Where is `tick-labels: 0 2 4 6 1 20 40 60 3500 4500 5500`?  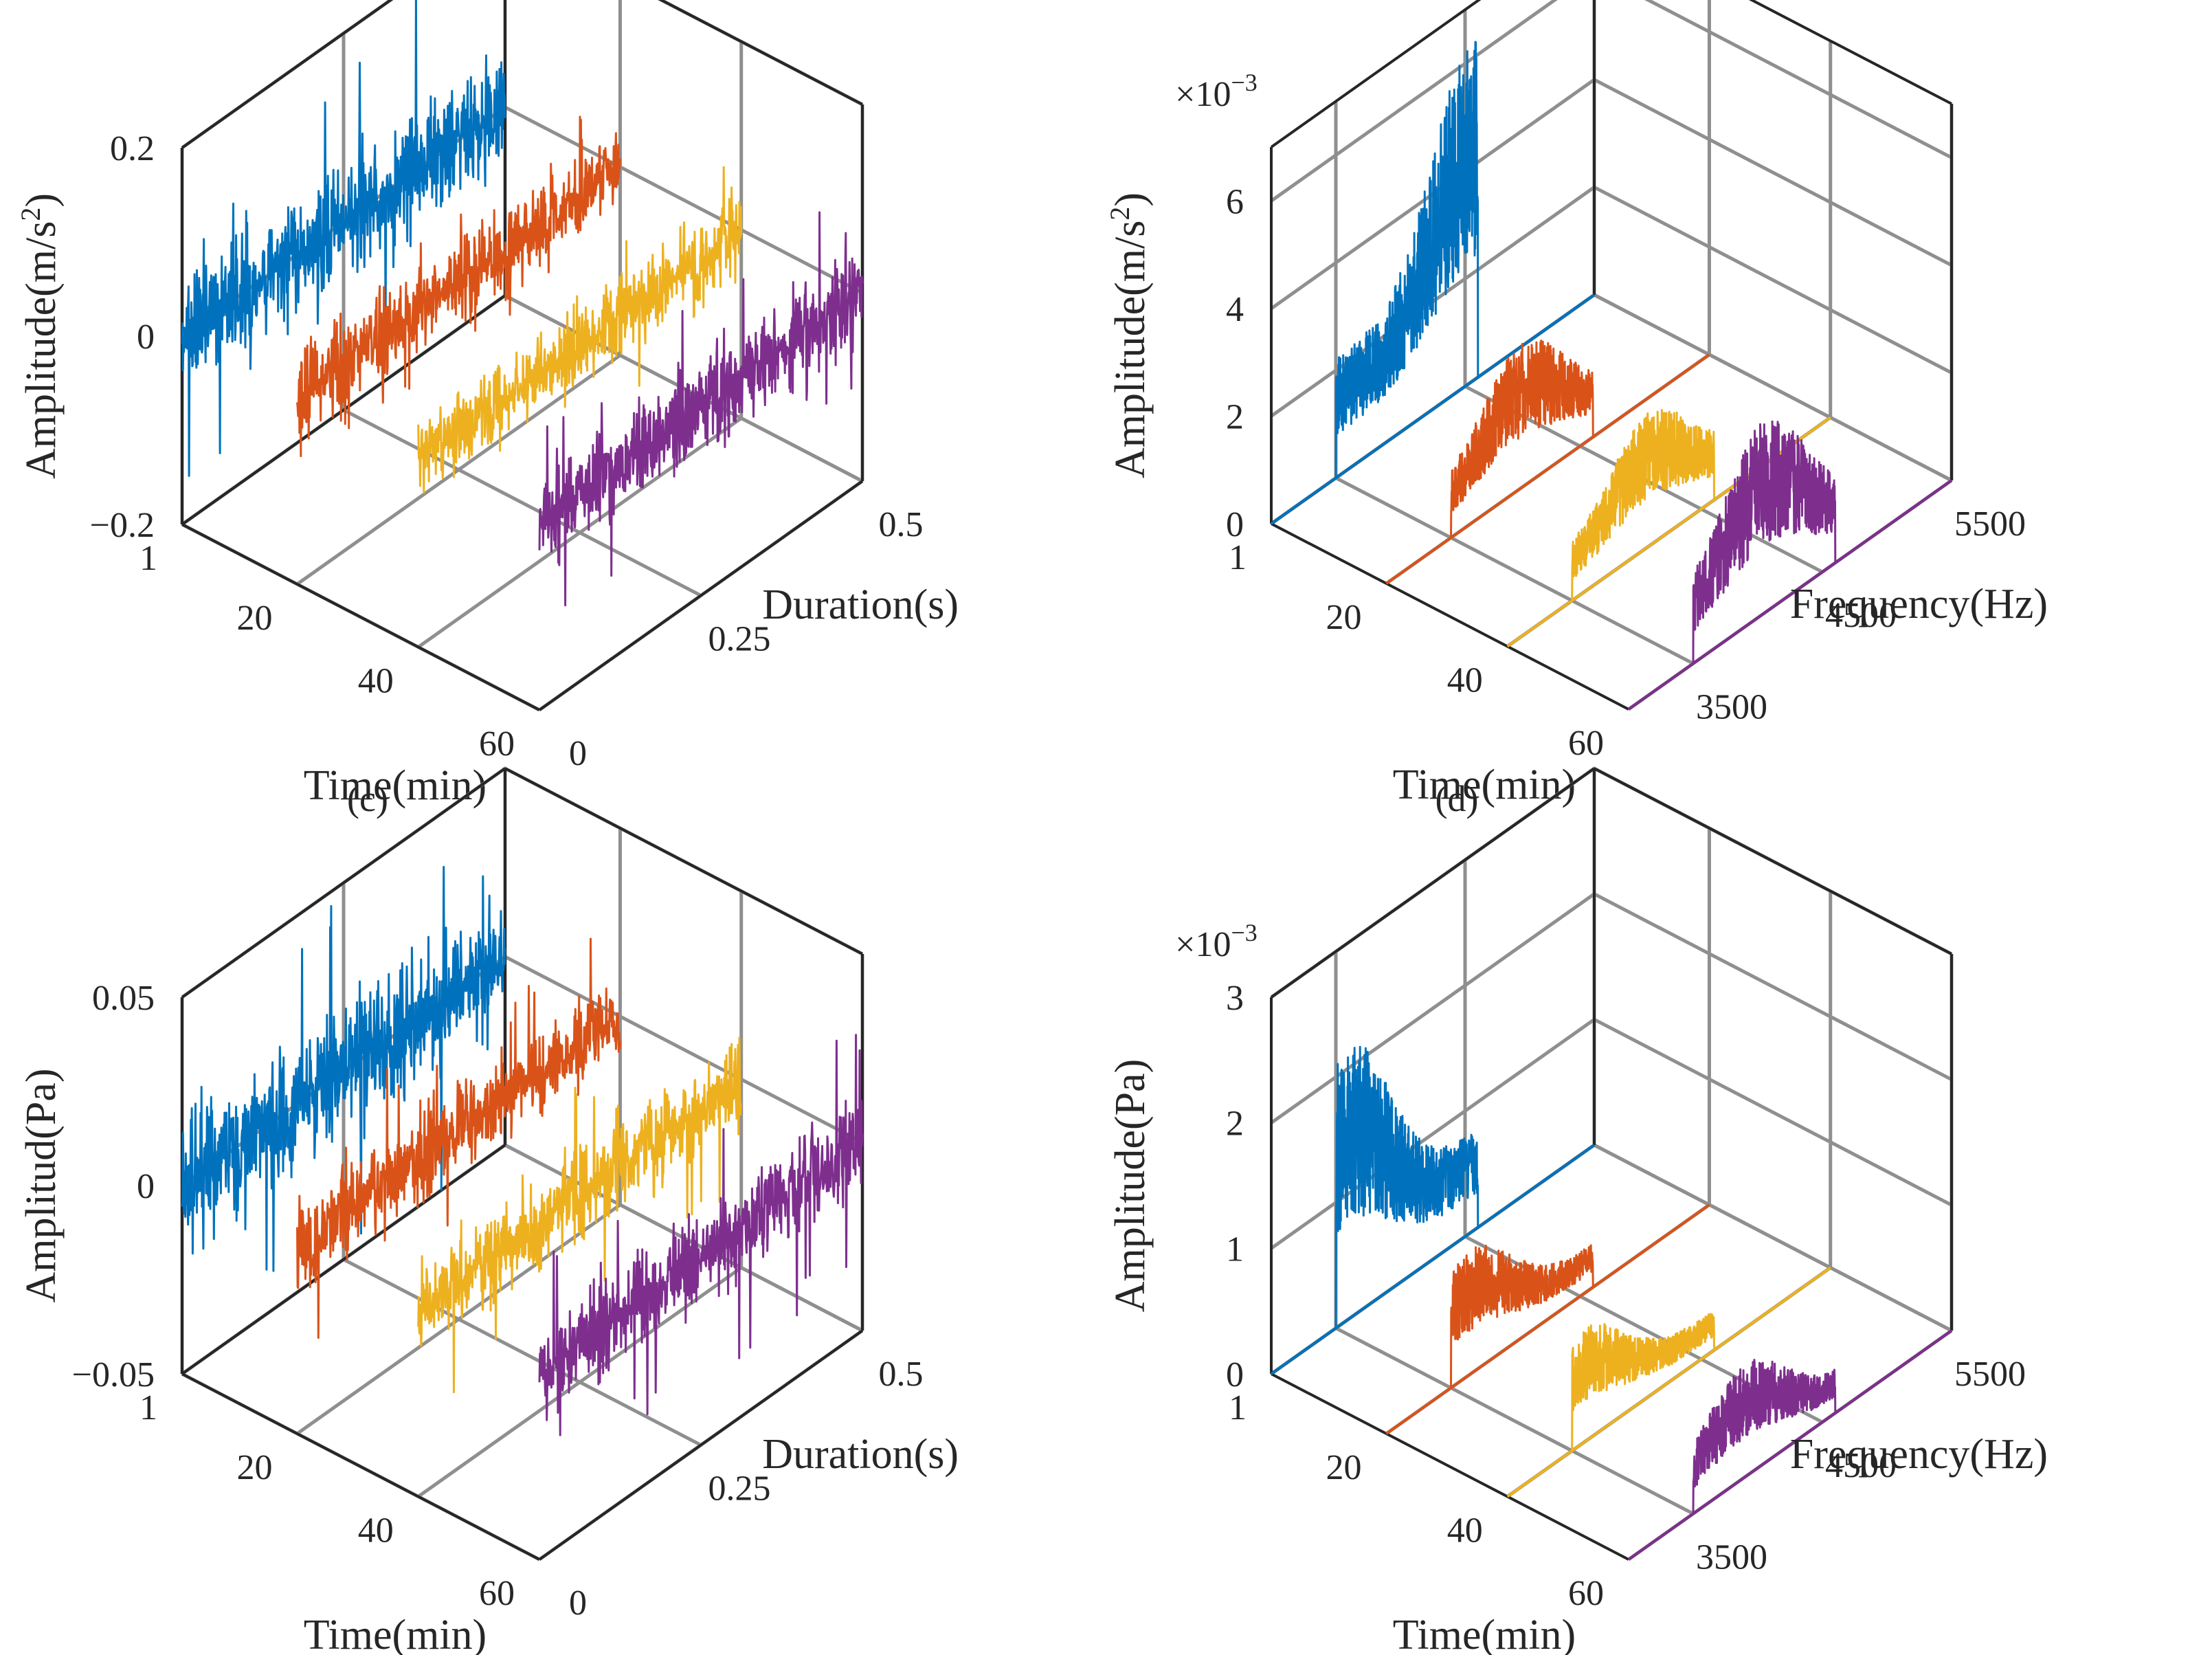
tick-labels: 0 2 4 6 1 20 40 60 3500 4500 5500 is located at coordinates (1626, 472).